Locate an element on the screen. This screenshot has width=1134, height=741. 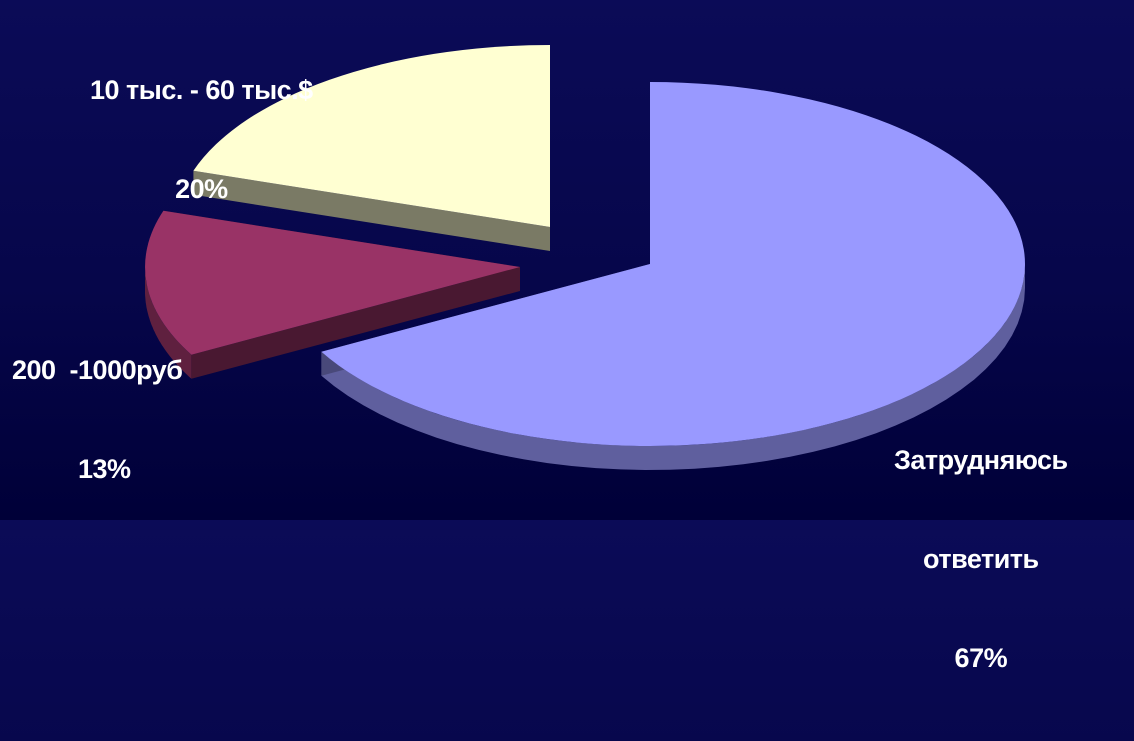
slice-percent-text: 13% is located at coordinates (104, 469).